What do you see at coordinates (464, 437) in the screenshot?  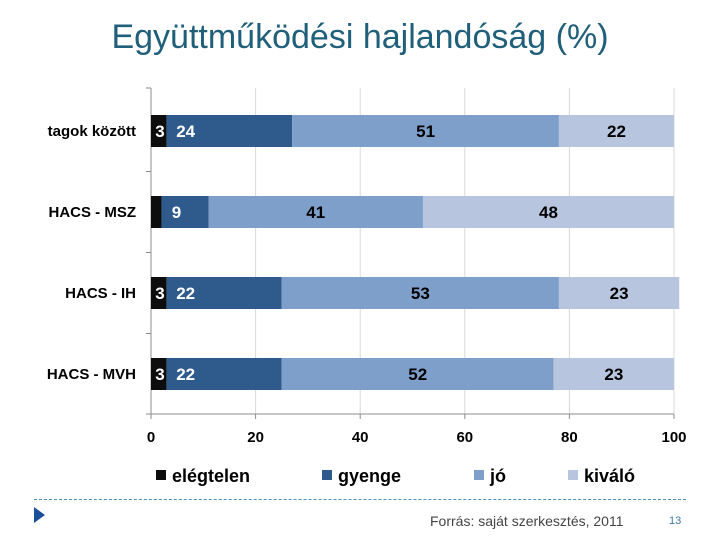 I see `x-tick-label: 60` at bounding box center [464, 437].